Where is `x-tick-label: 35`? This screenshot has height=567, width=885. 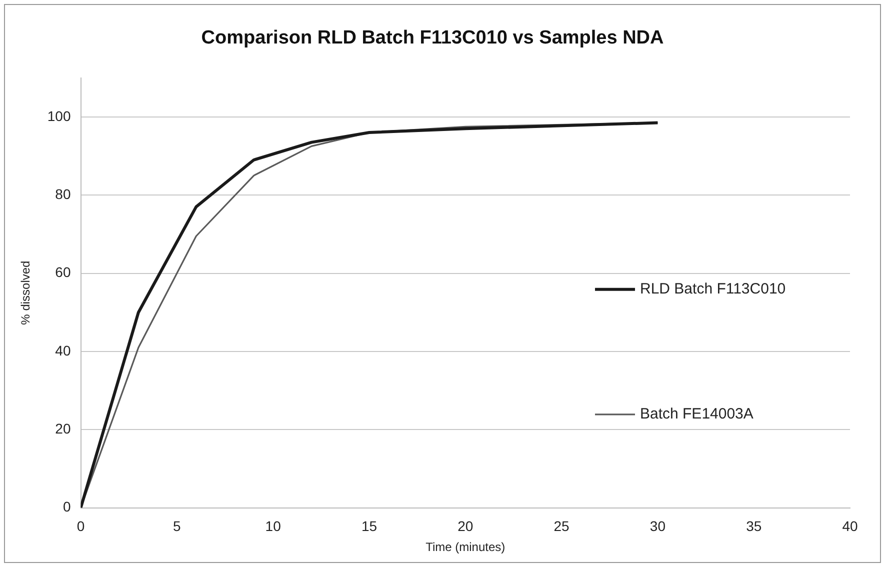 x-tick-label: 35 is located at coordinates (754, 526).